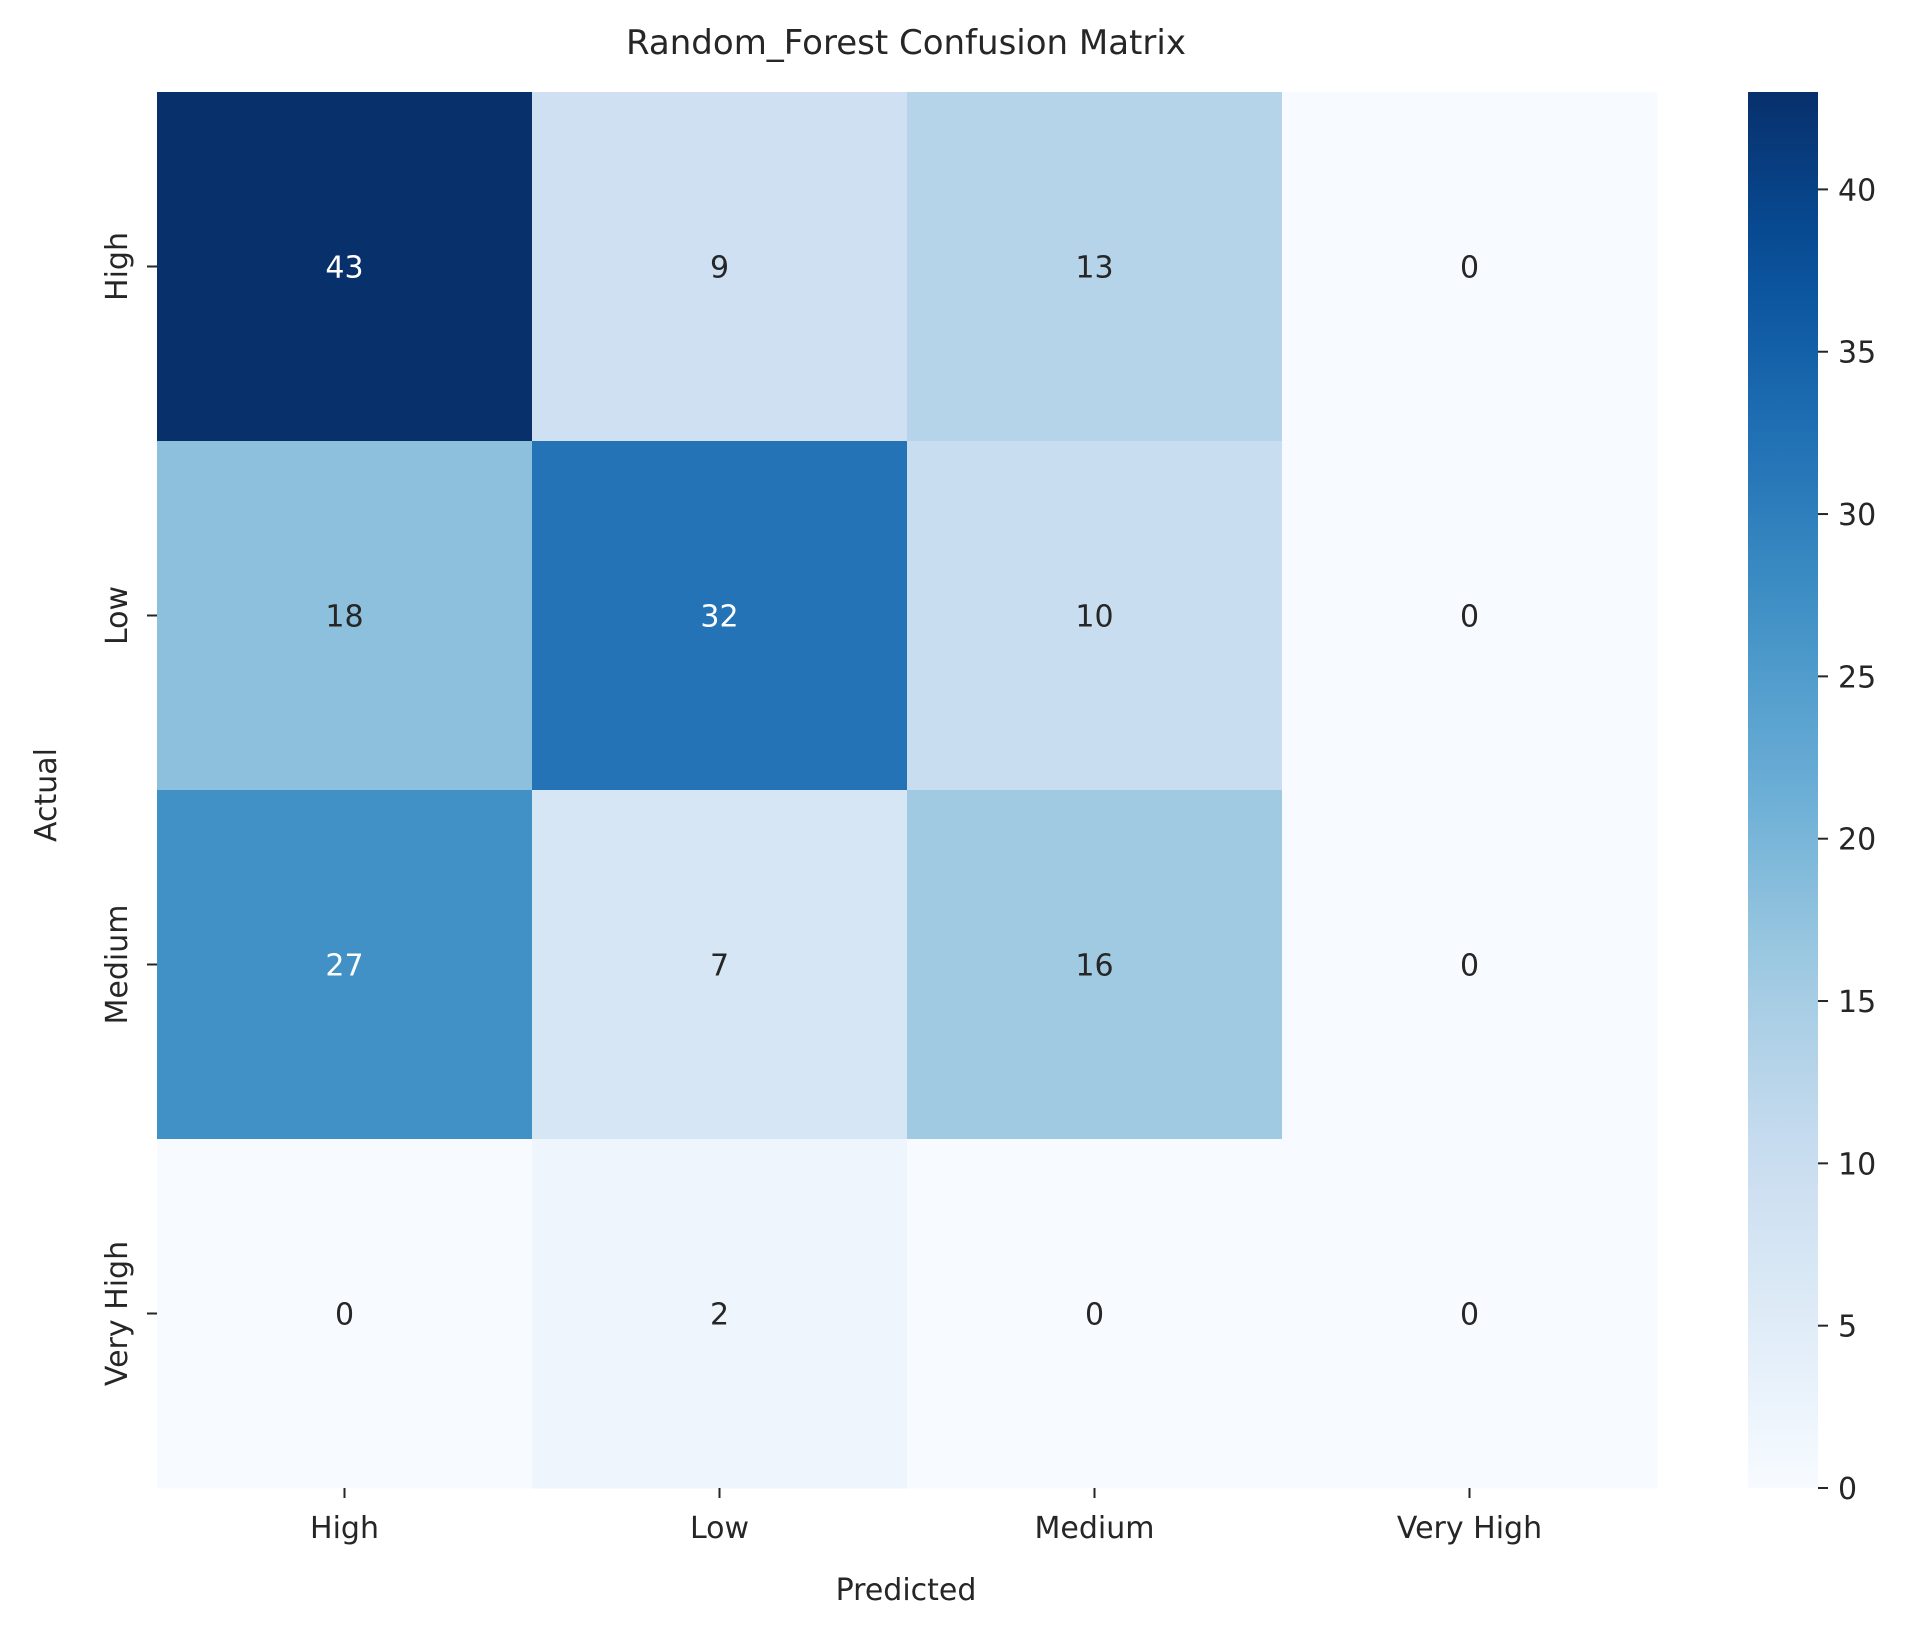 The image size is (1918, 1638). I want to click on colorbar-tick-label-4: 20, so click(1857, 840).